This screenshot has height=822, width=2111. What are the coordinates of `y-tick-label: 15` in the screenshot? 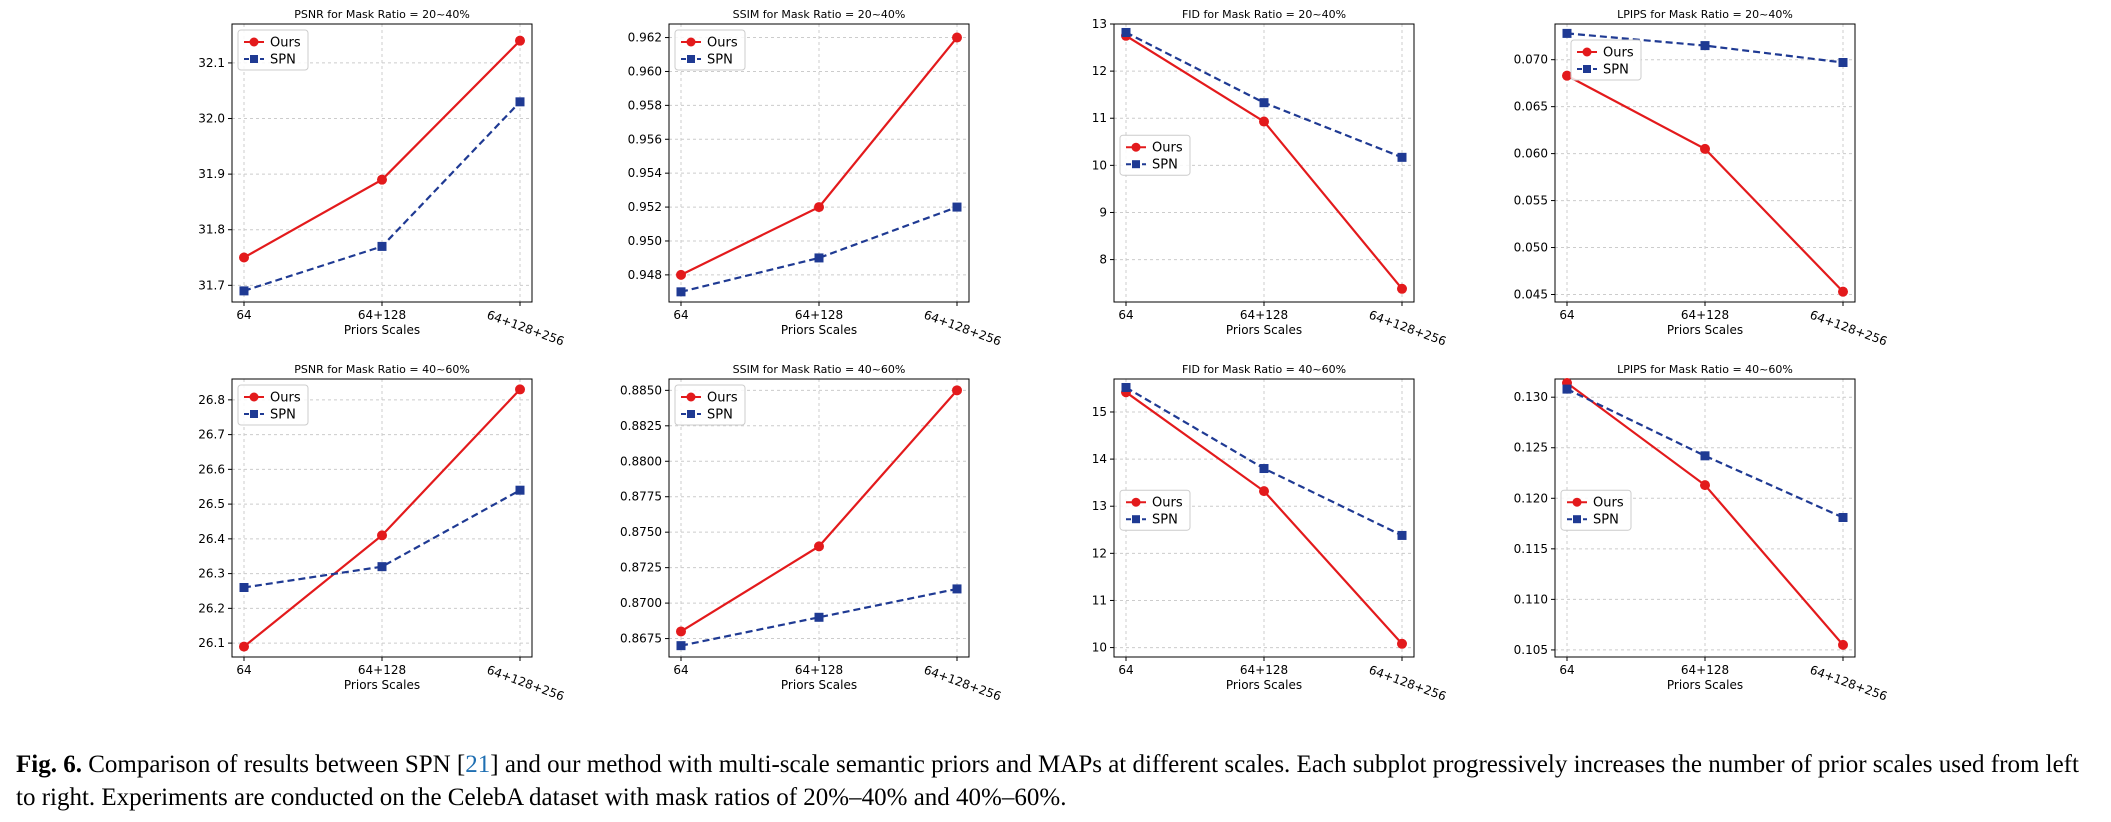 It's located at (1099, 412).